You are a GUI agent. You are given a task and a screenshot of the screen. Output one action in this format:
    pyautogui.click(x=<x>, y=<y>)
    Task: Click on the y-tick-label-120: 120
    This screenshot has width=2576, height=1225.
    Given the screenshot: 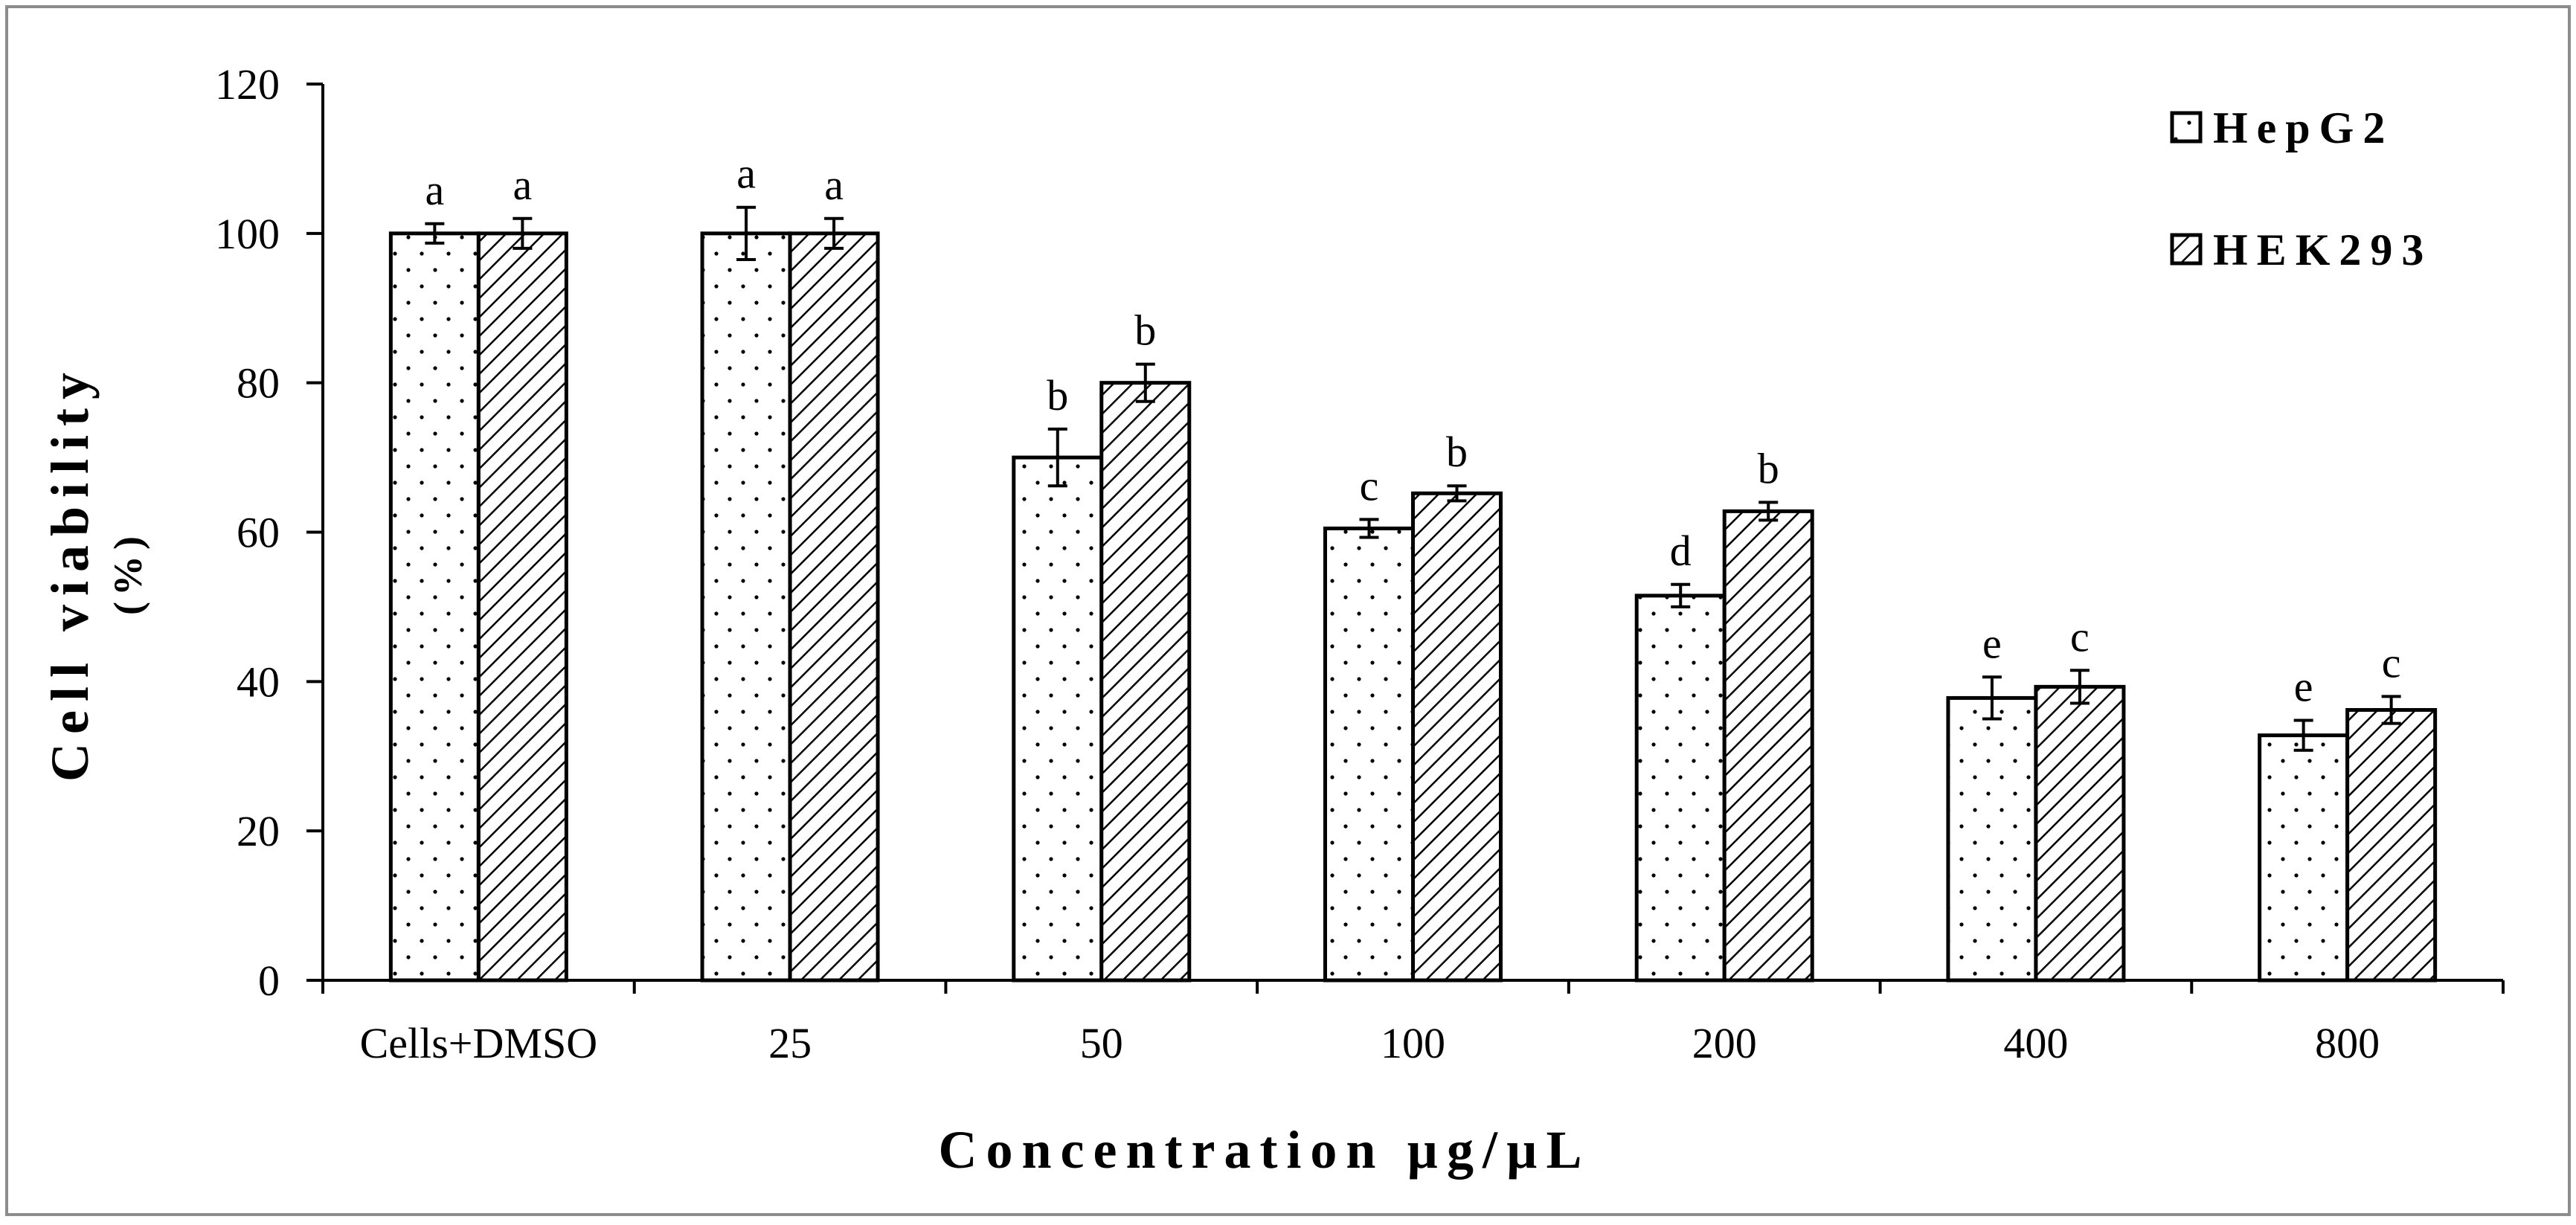 What is the action you would take?
    pyautogui.click(x=247, y=84)
    